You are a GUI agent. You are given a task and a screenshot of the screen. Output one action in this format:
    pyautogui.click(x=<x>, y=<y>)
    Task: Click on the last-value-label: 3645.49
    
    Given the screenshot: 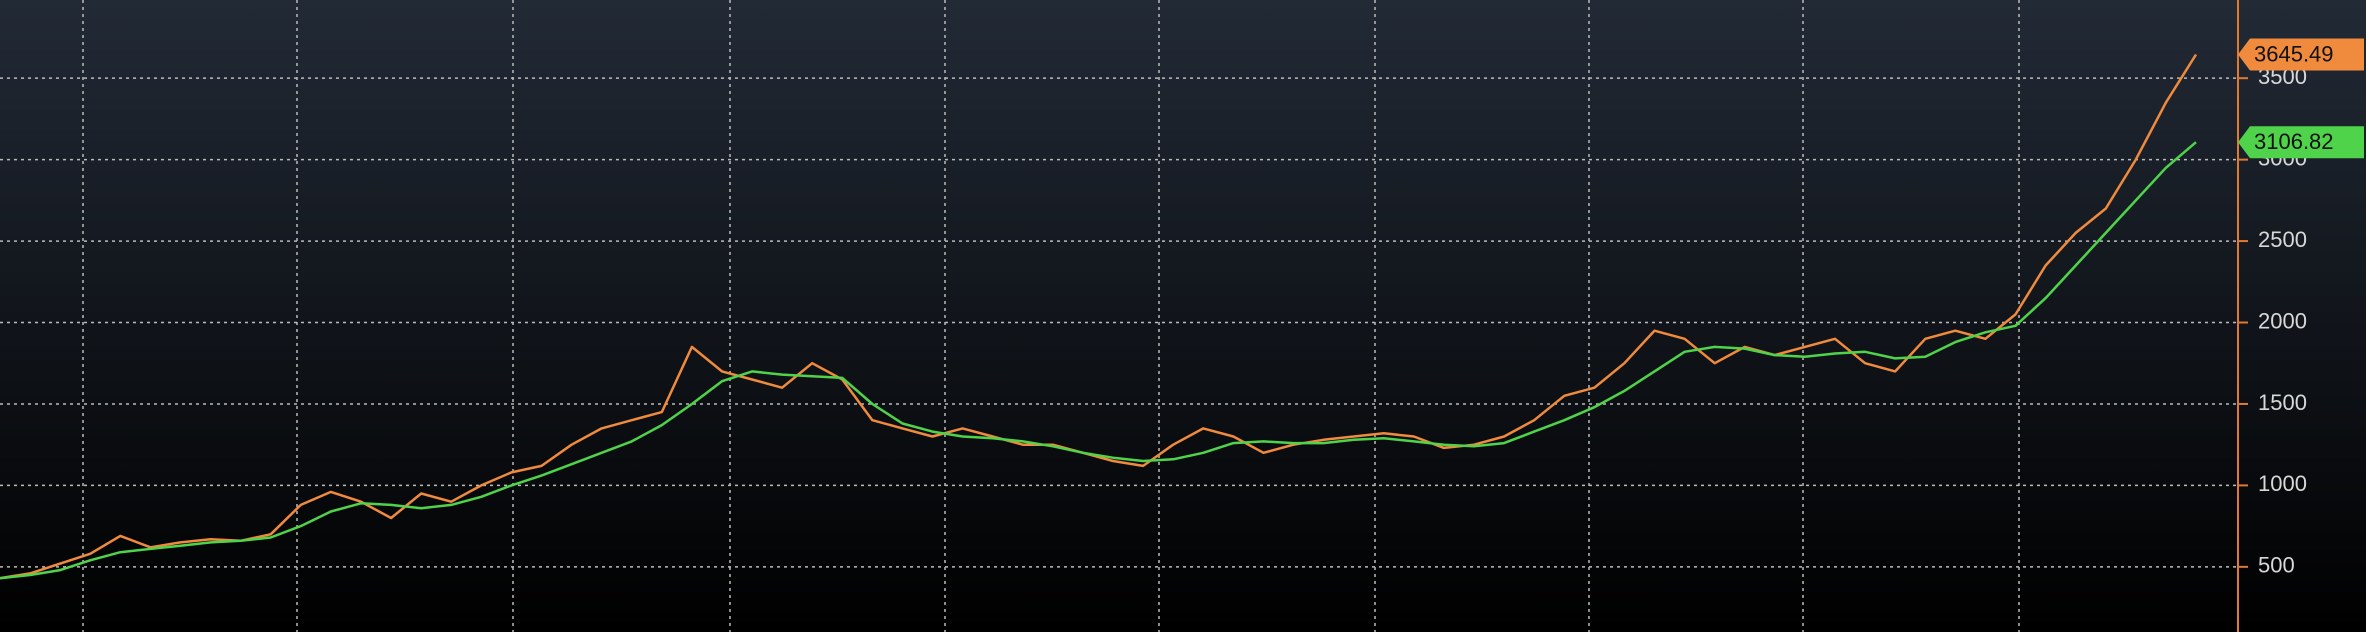 What is the action you would take?
    pyautogui.click(x=2294, y=53)
    